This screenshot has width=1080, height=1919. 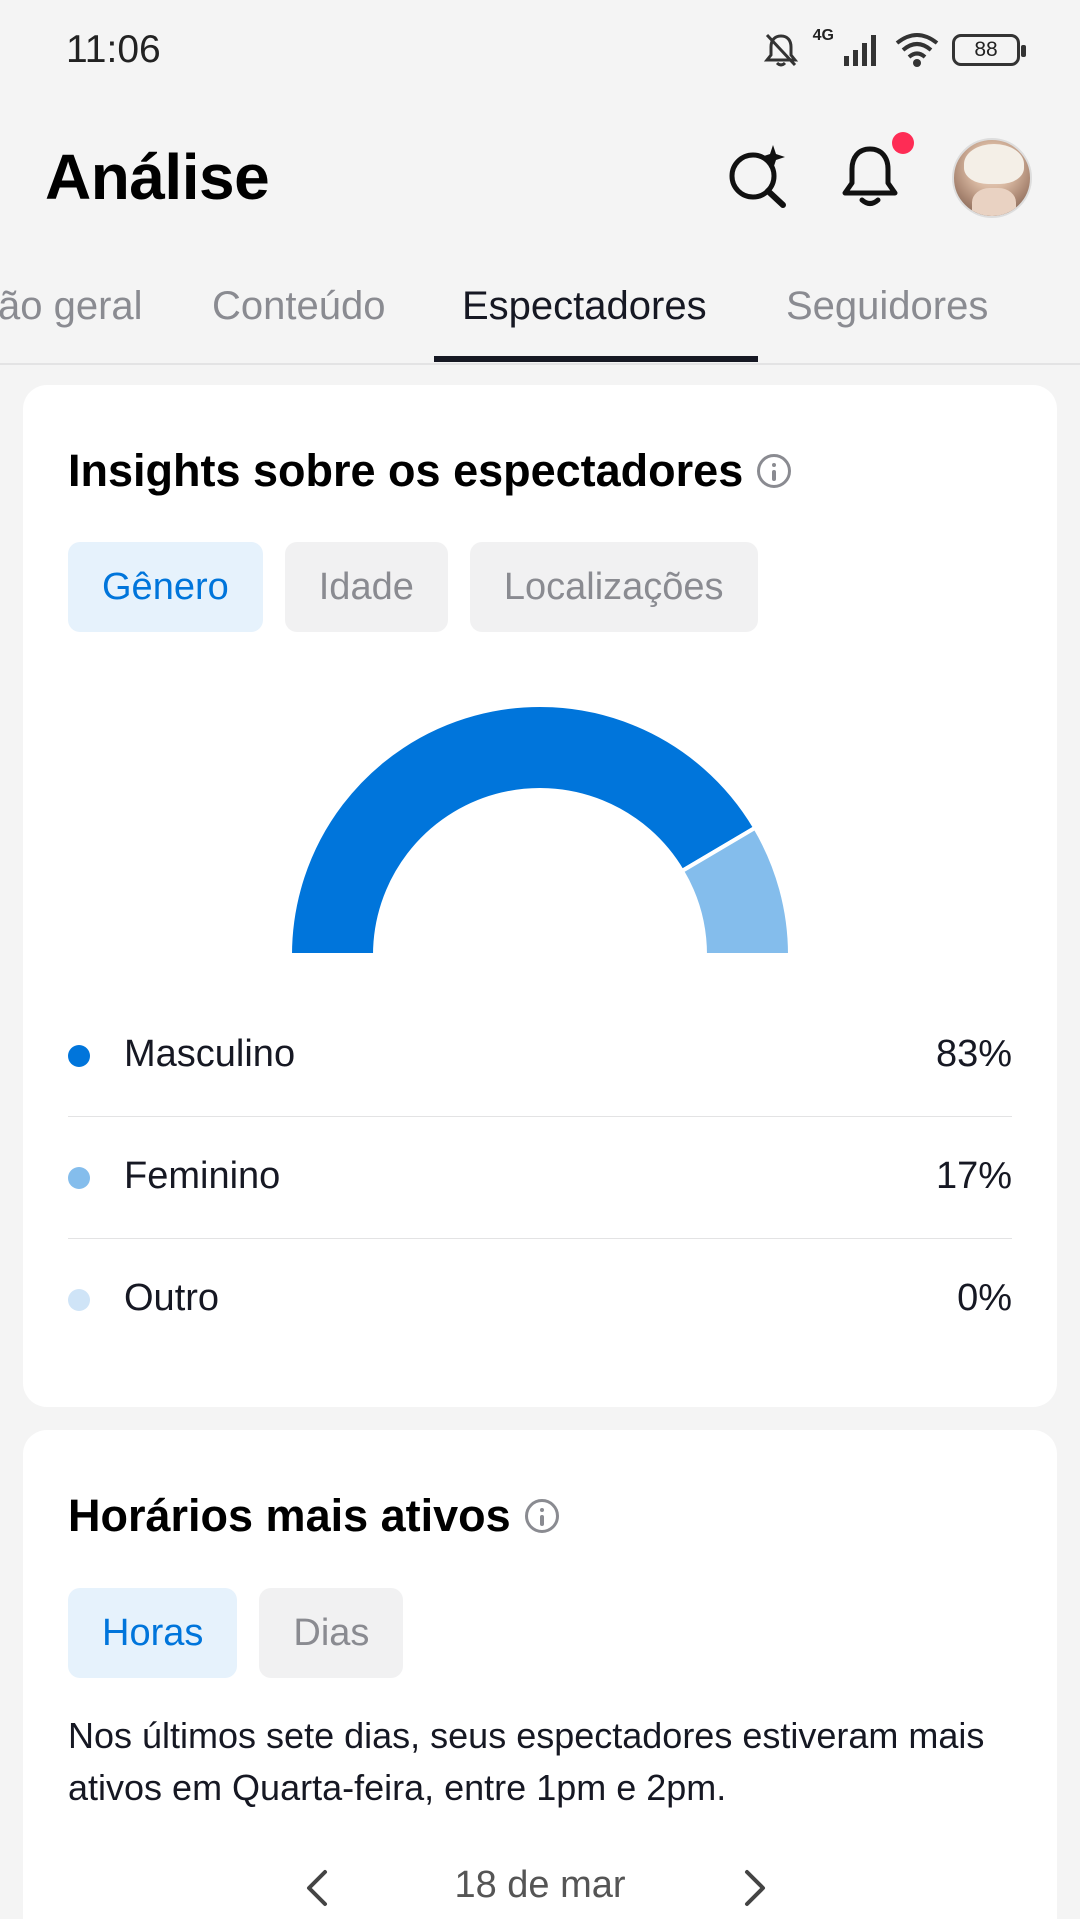 What do you see at coordinates (153, 1633) in the screenshot?
I see `chip-hours: Horas` at bounding box center [153, 1633].